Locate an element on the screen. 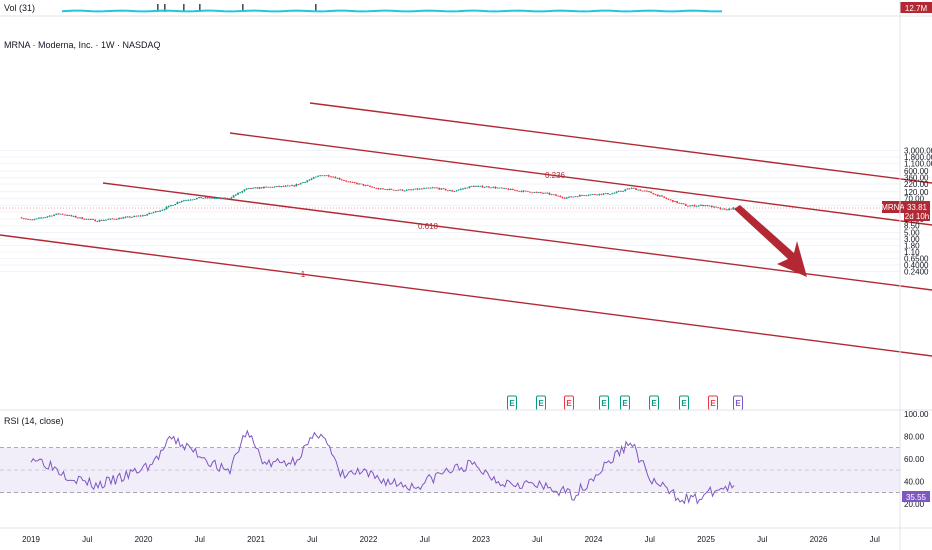 Image resolution: width=932 pixels, height=550 pixels. price-tick-label: 120.00 is located at coordinates (916, 192).